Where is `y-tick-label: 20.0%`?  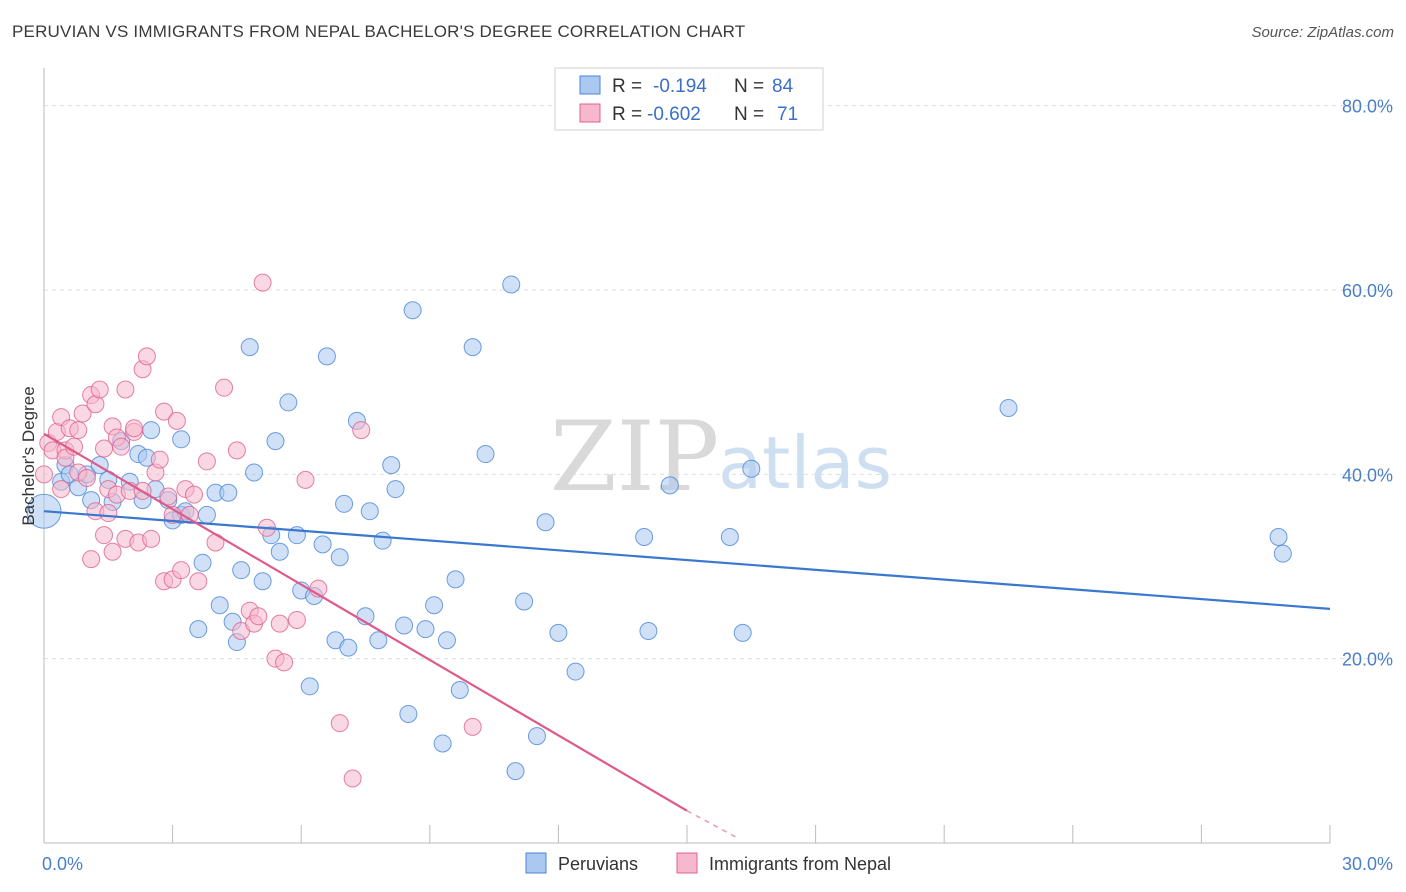
y-tick-label: 20.0% is located at coordinates (1367, 660).